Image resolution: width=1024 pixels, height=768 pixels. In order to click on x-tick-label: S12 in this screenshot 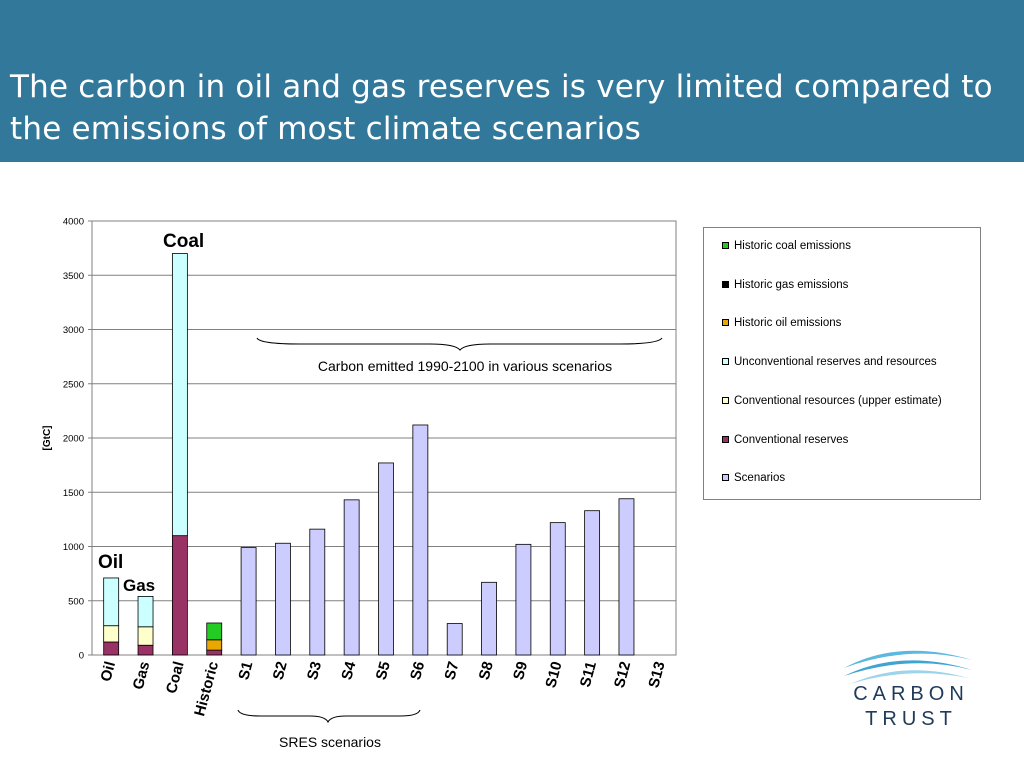, I will do `click(622, 675)`.